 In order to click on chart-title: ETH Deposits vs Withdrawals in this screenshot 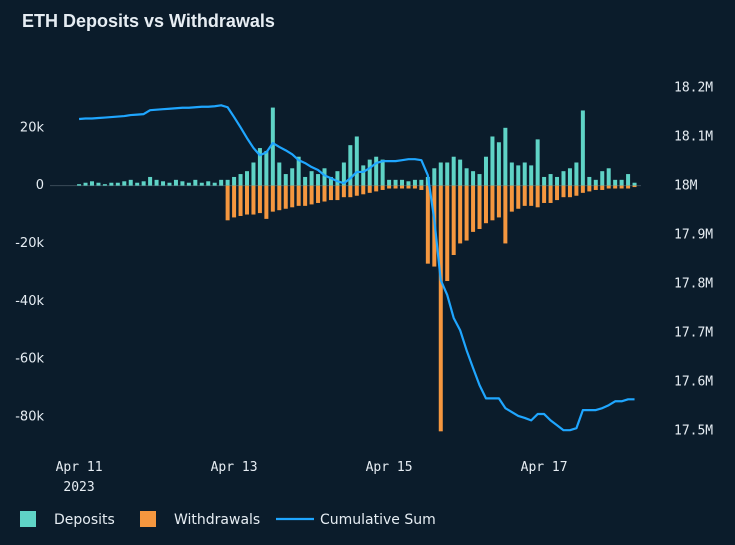, I will do `click(148, 21)`.